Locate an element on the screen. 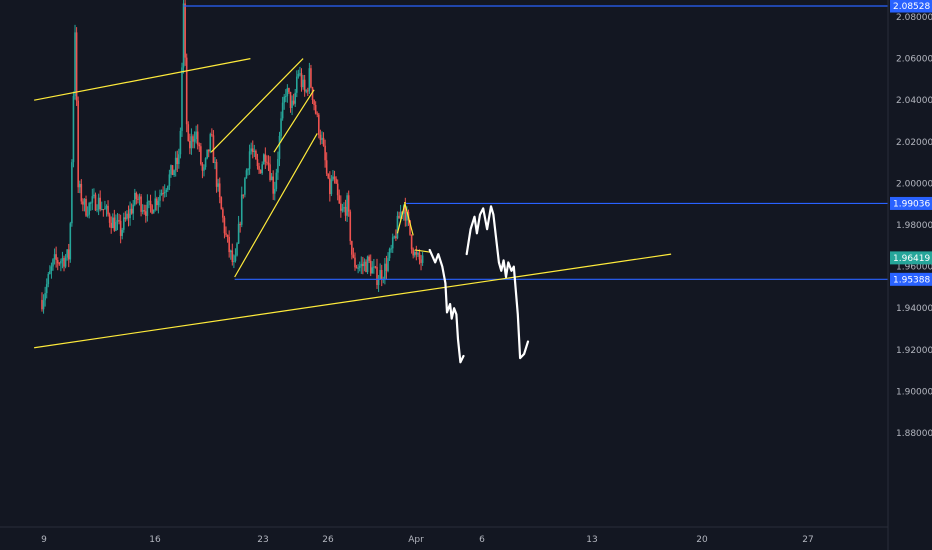  y-tick-label: 1.98000 is located at coordinates (914, 226).